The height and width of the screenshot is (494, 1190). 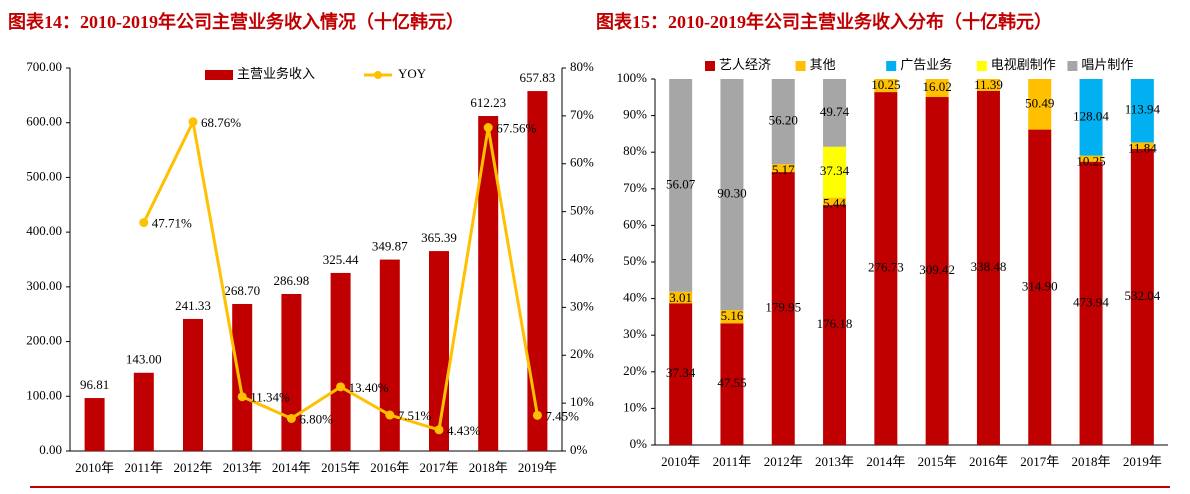 I want to click on data-label: 11.84, so click(x=1142, y=147).